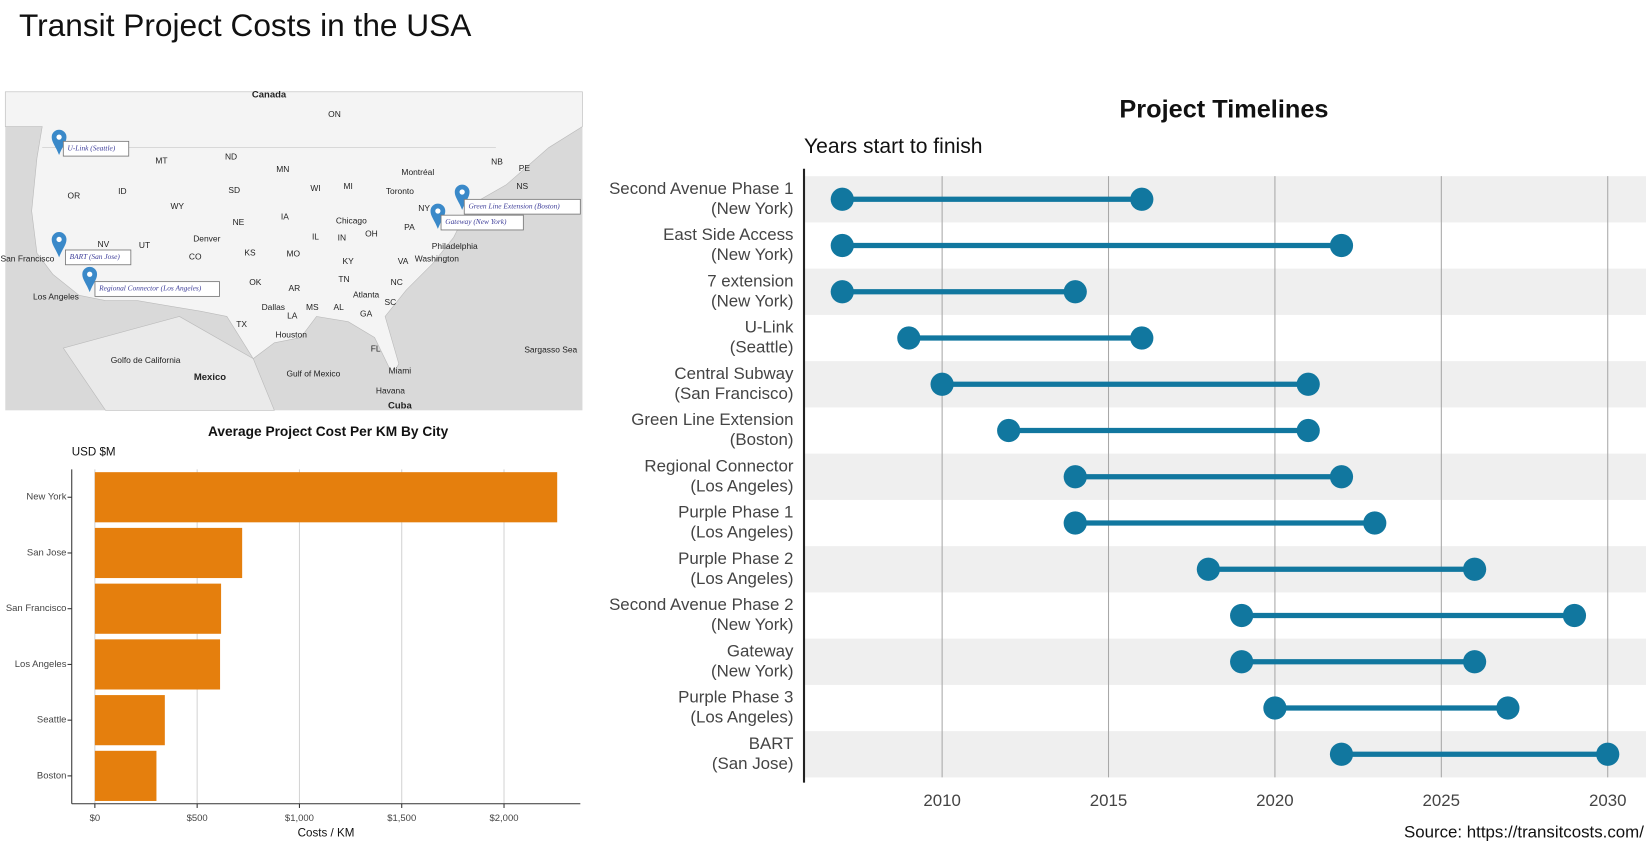 The height and width of the screenshot is (847, 1646). What do you see at coordinates (1442, 800) in the screenshot?
I see `x-tick-label: 2025` at bounding box center [1442, 800].